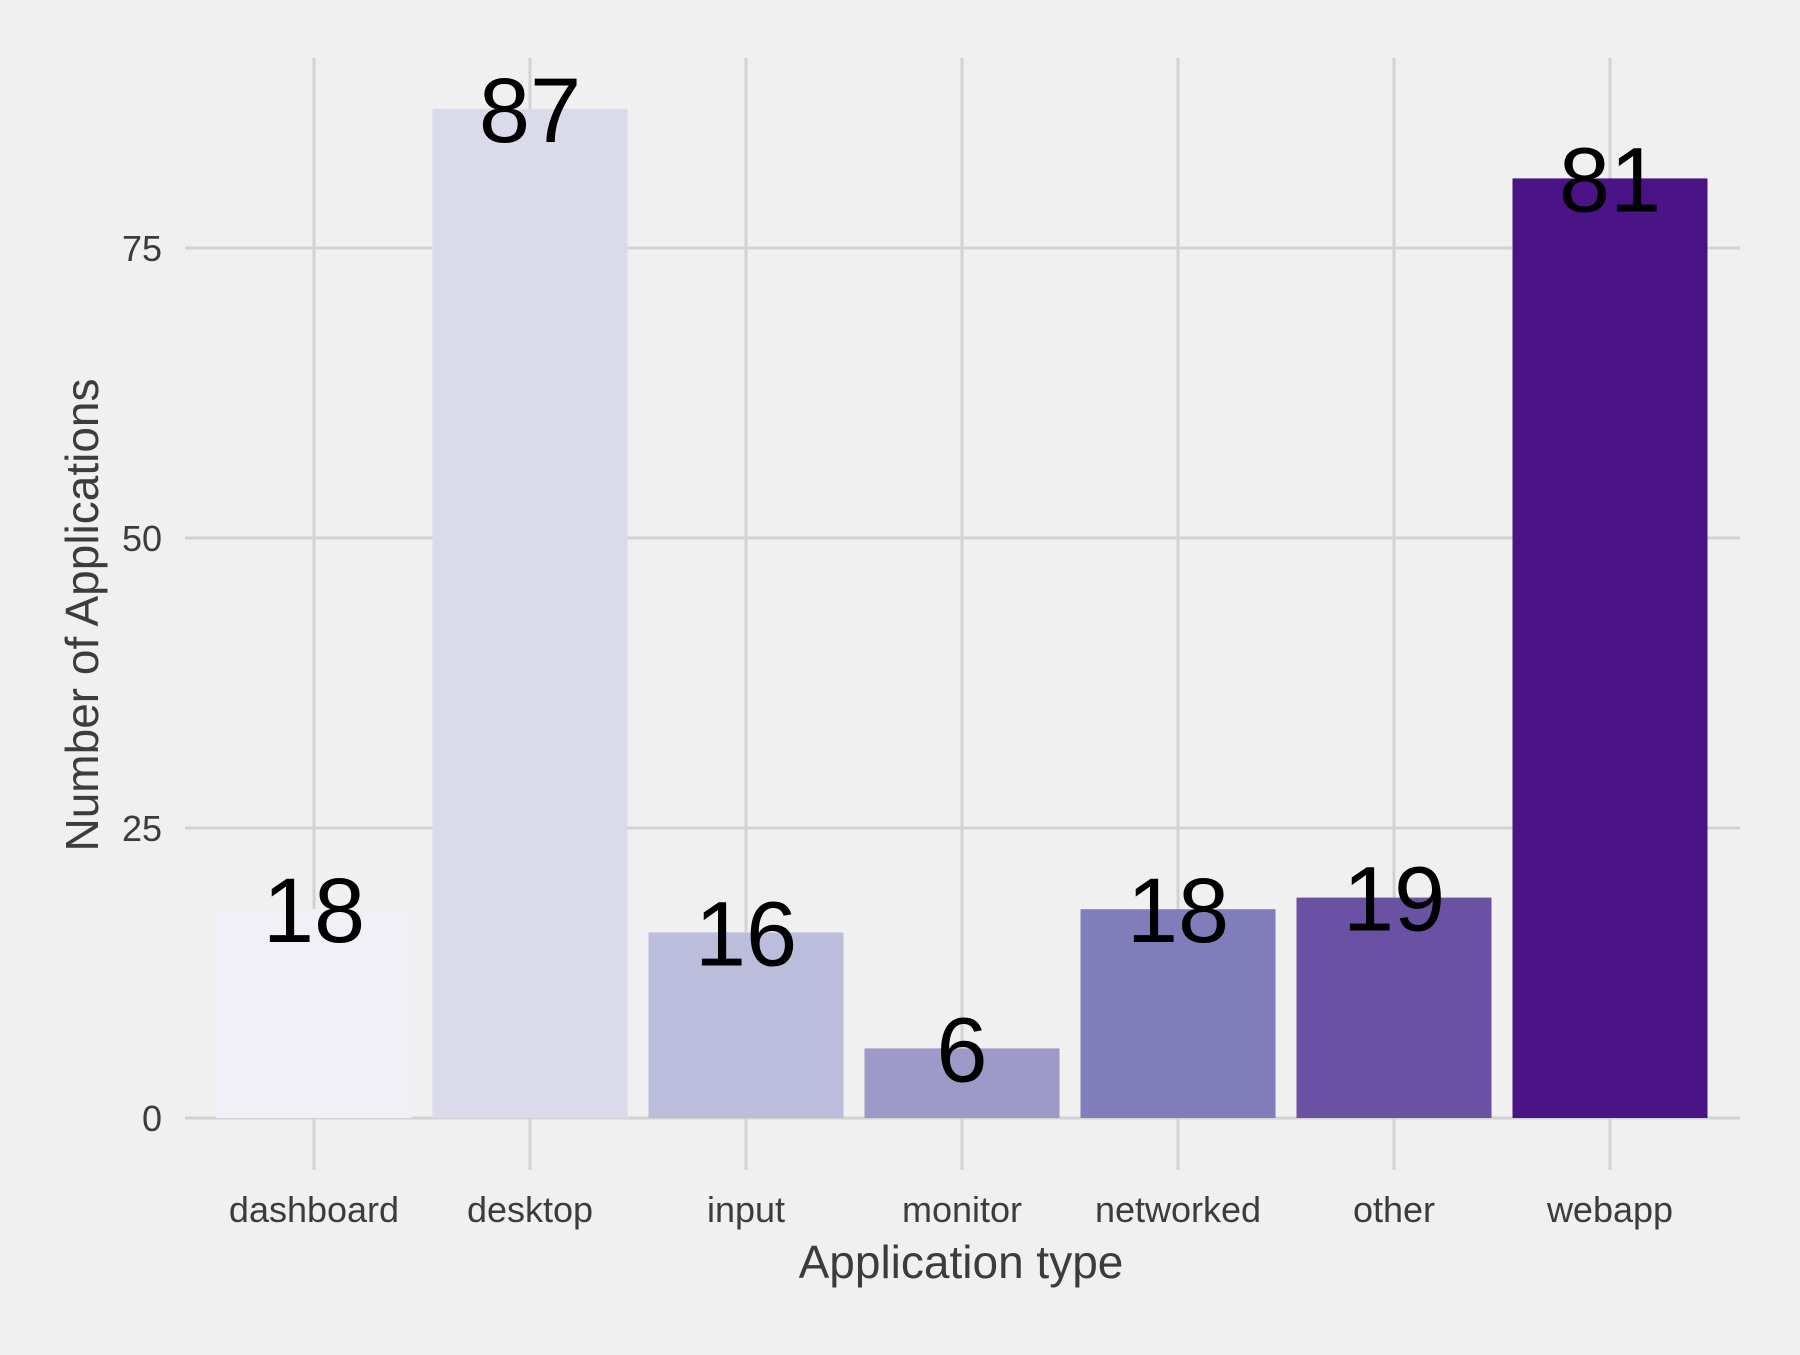 The width and height of the screenshot is (1800, 1355). What do you see at coordinates (746, 1209) in the screenshot?
I see `x-tick-label-input: input` at bounding box center [746, 1209].